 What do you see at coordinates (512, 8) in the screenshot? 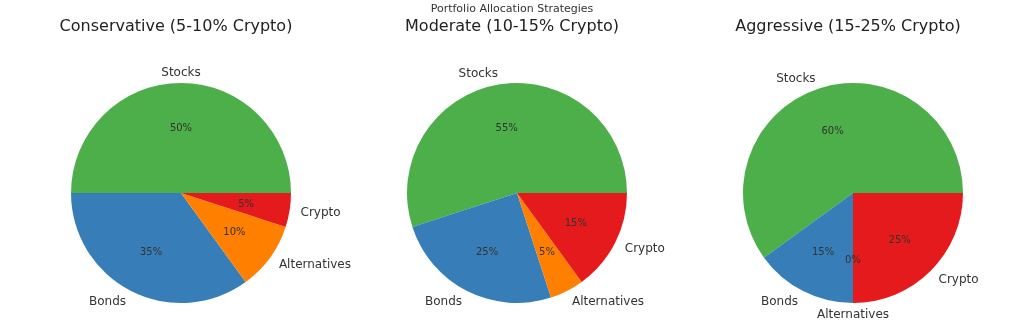
I see `text: Portfolio Allocation Strategies` at bounding box center [512, 8].